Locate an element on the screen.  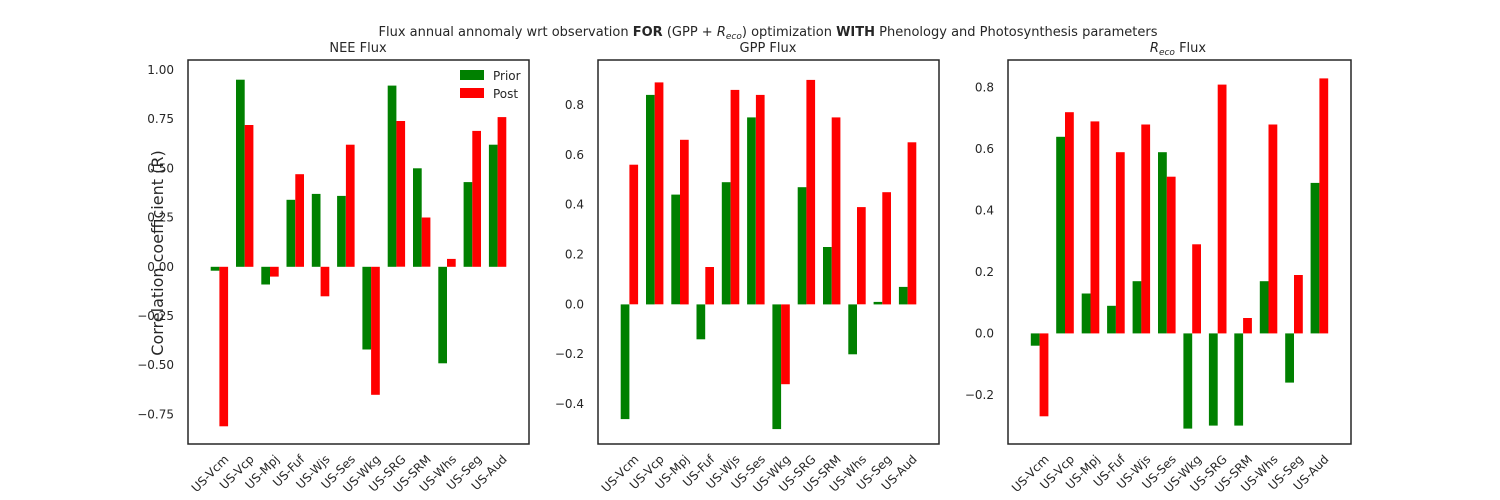
gpp-bar-post-us-wkg is located at coordinates (785, 344).